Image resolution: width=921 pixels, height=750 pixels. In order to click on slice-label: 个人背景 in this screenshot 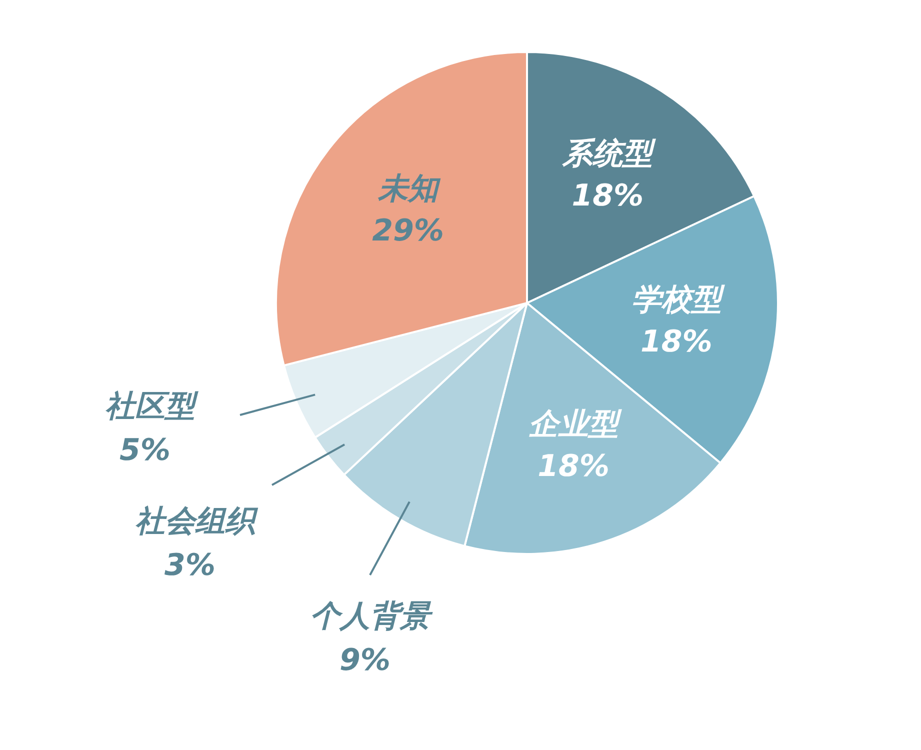, I will do `click(371, 616)`.